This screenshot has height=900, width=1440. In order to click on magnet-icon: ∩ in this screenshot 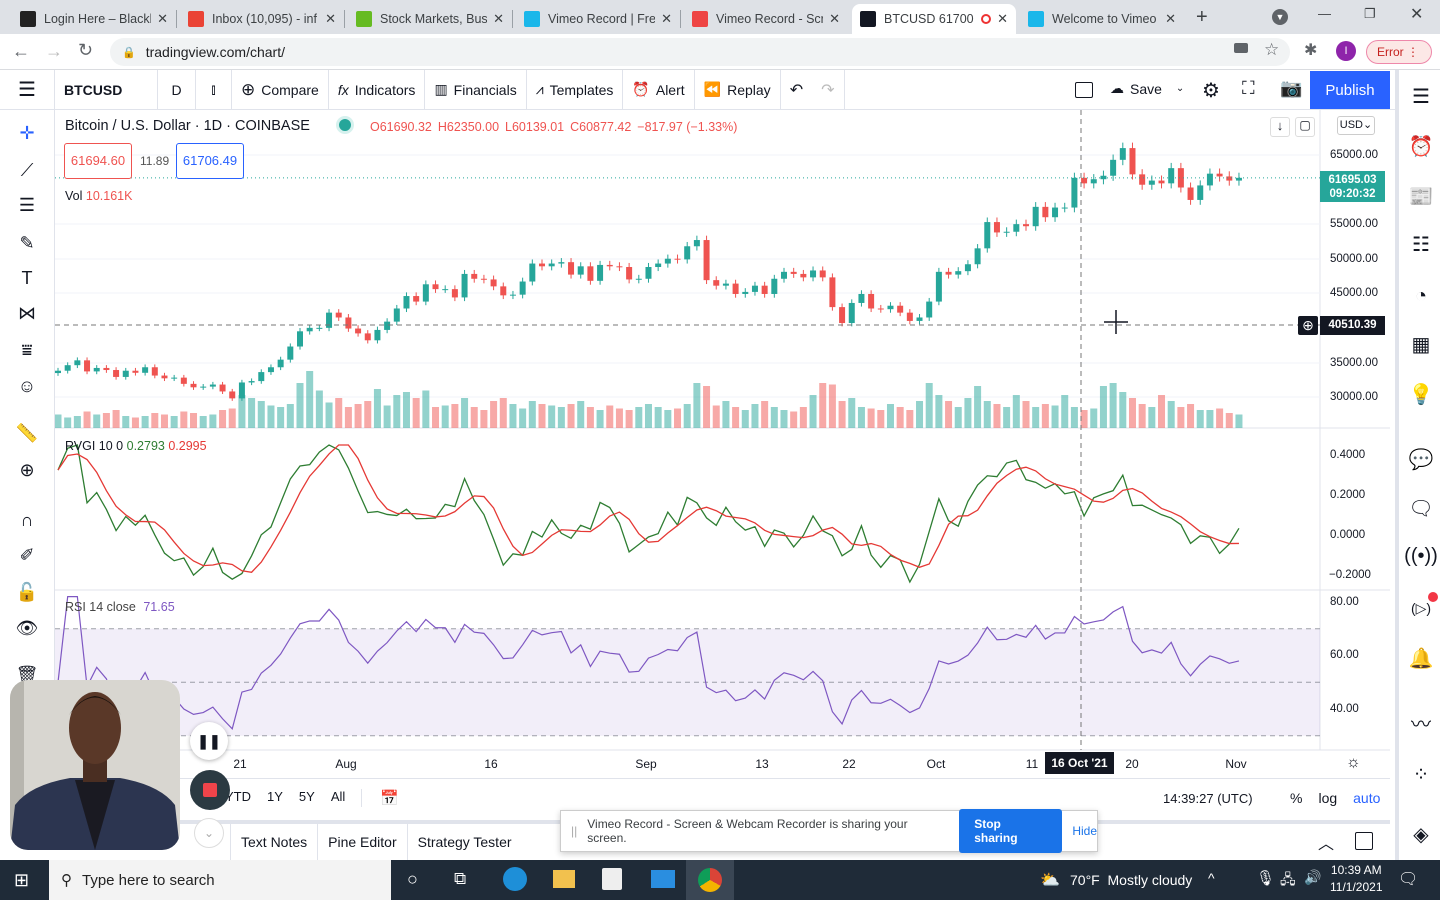, I will do `click(27, 519)`.